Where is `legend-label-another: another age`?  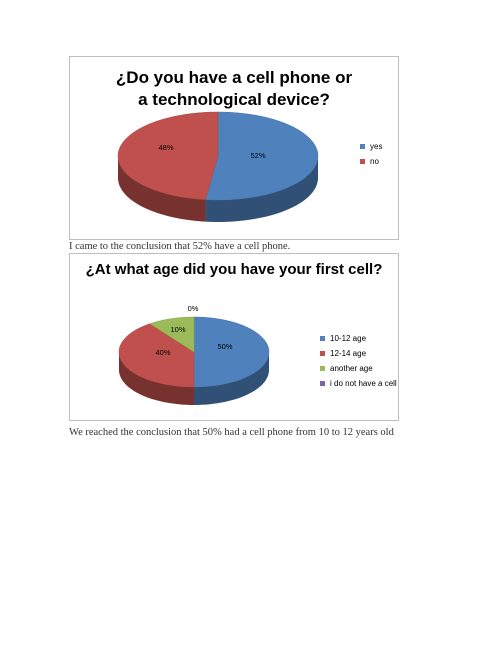
legend-label-another: another age is located at coordinates (351, 368).